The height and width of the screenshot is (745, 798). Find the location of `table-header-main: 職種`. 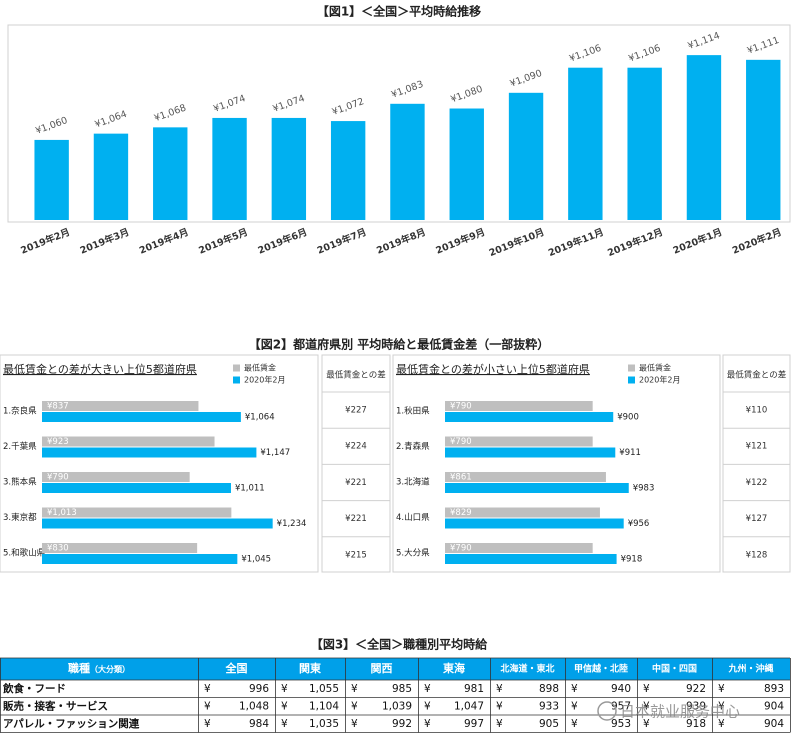

table-header-main: 職種 is located at coordinates (79, 668).